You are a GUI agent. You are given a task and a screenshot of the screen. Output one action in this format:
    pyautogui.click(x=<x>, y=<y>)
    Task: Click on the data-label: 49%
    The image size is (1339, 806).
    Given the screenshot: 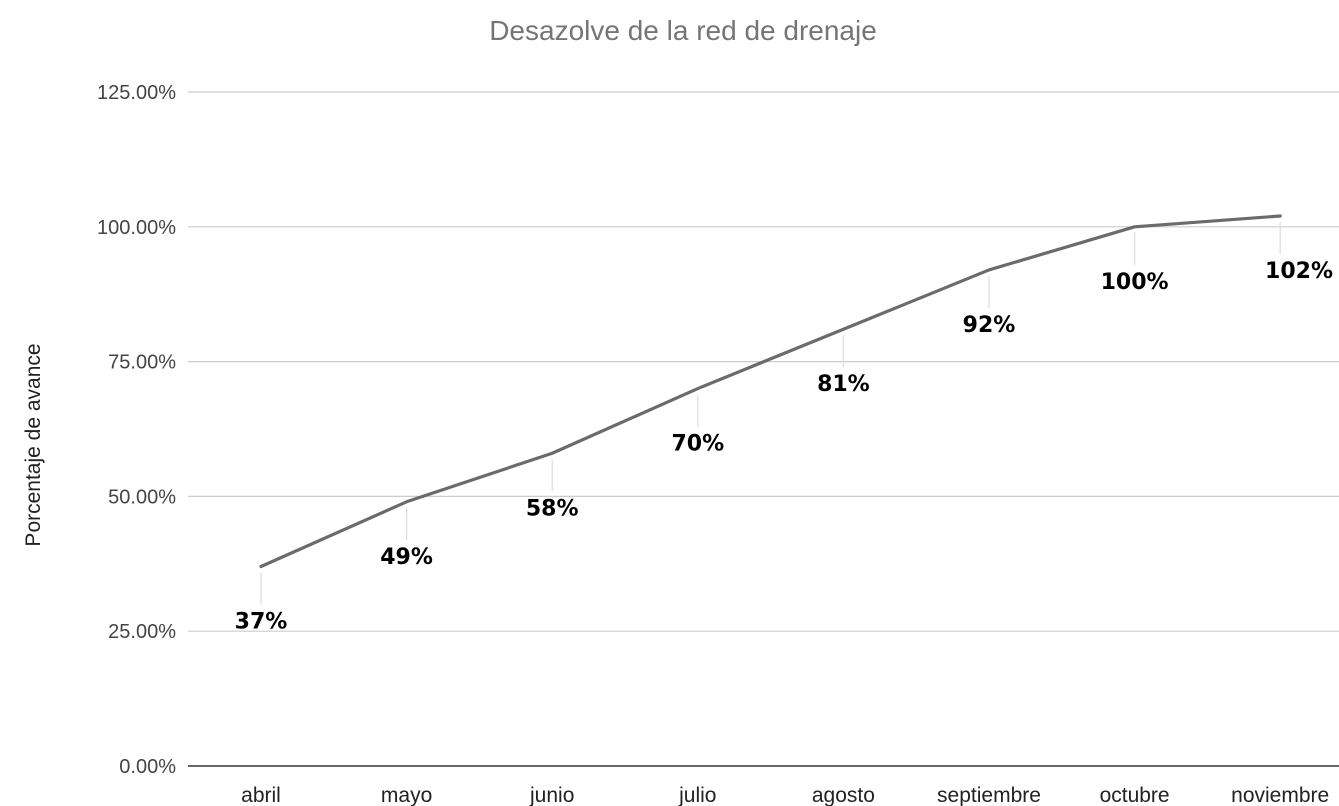 What is the action you would take?
    pyautogui.click(x=406, y=557)
    